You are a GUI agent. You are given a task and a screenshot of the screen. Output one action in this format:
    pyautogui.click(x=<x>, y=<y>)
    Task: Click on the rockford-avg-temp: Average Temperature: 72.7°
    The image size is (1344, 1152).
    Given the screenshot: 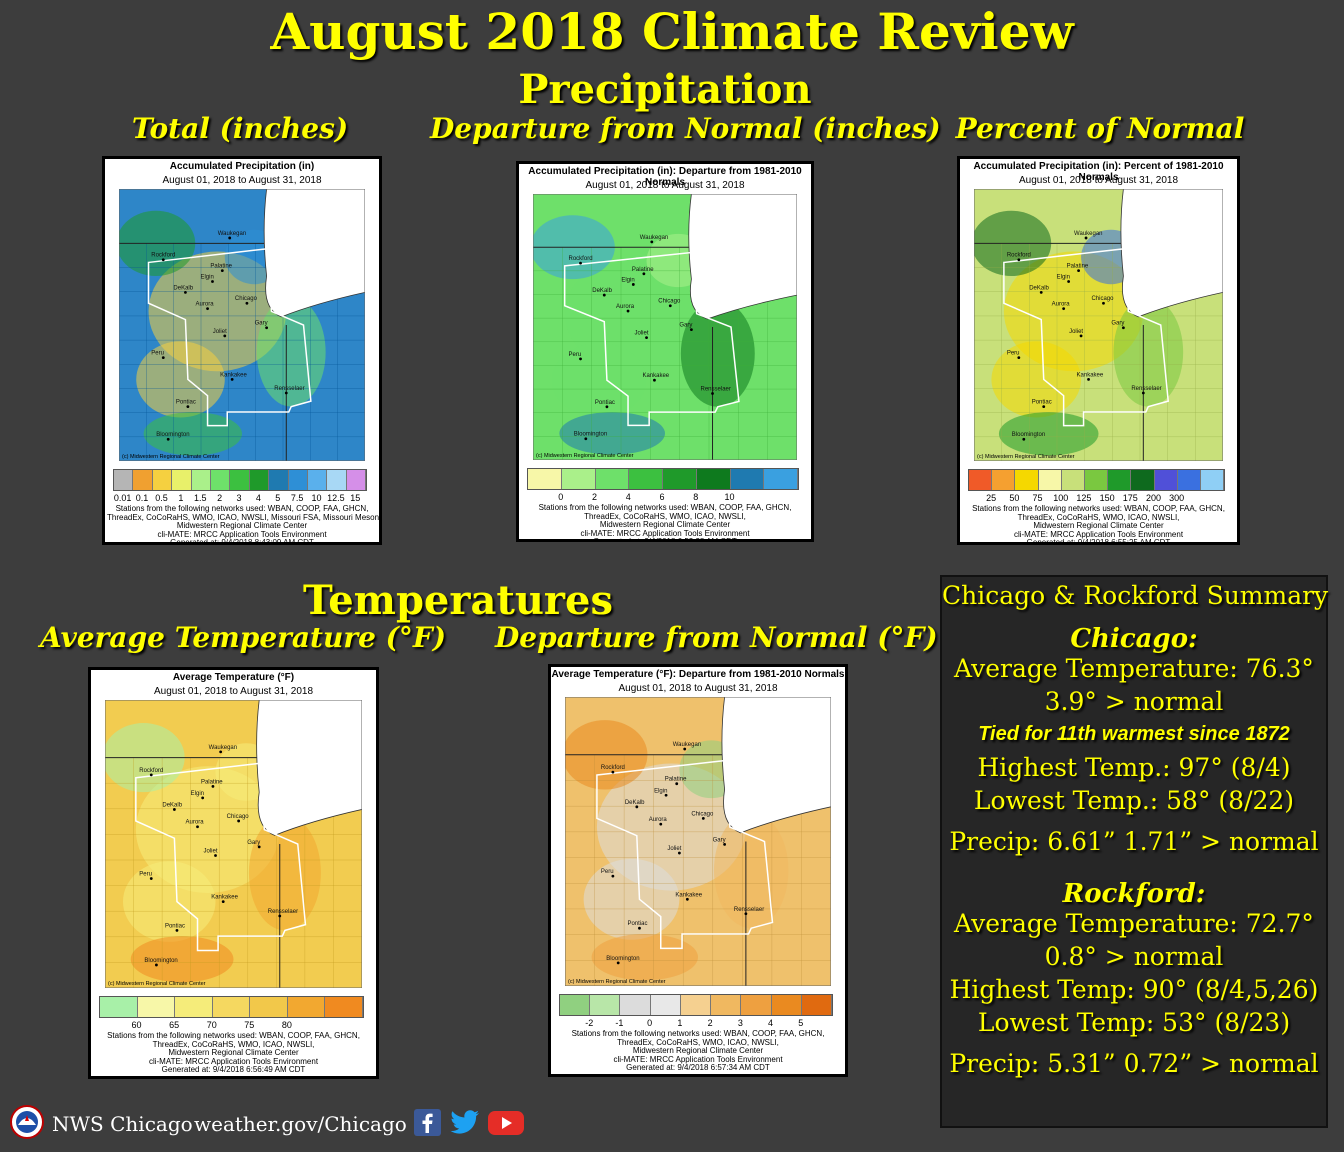 What is the action you would take?
    pyautogui.click(x=1134, y=923)
    